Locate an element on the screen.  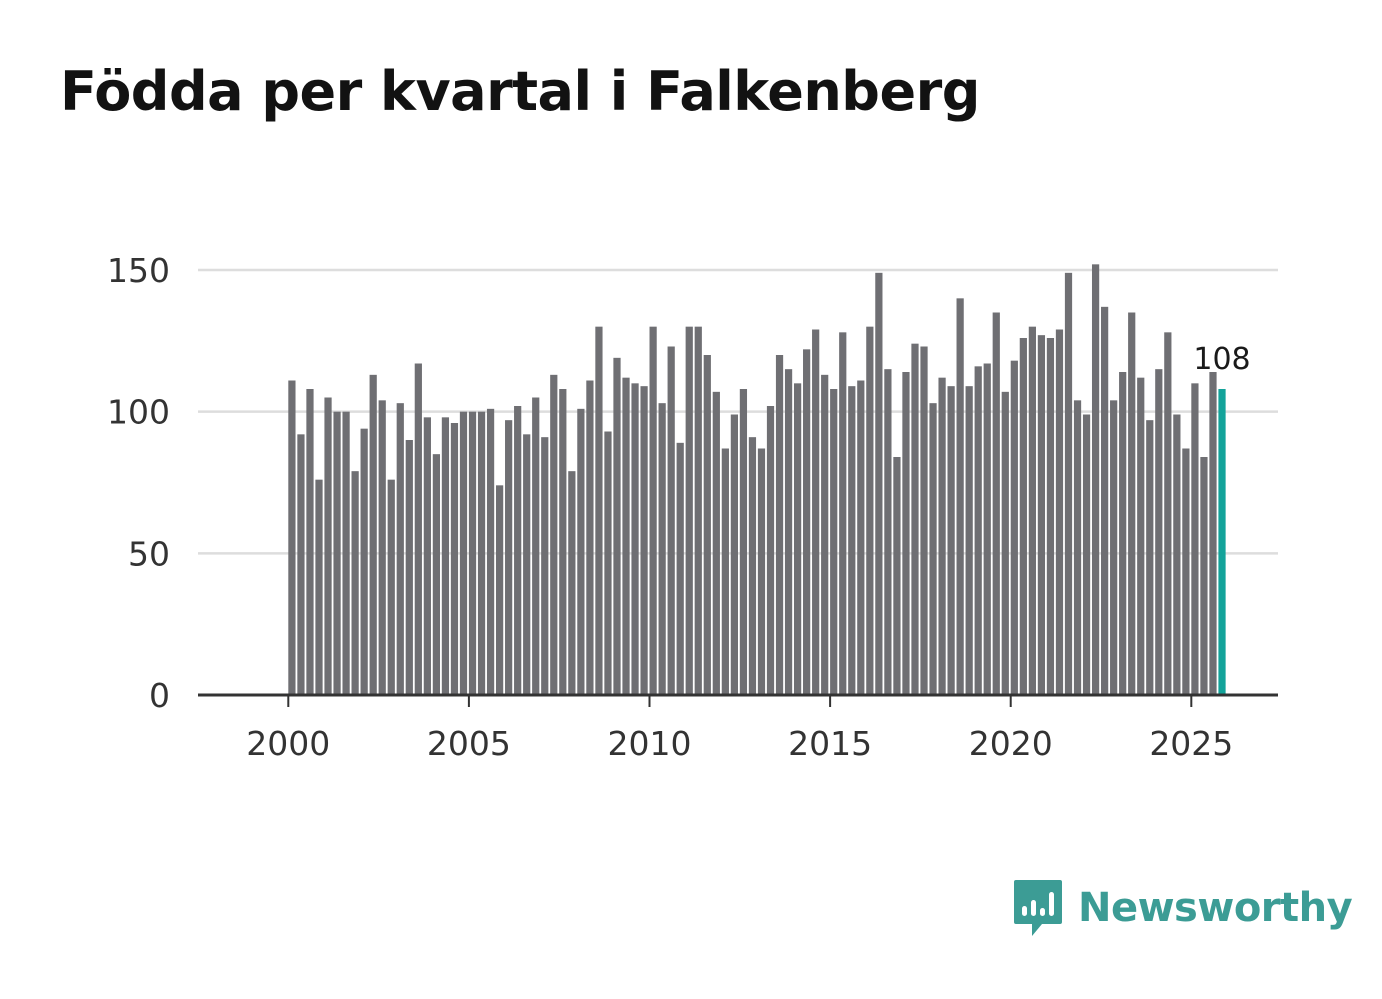
newsworthy-logo: Newsworthy is located at coordinates (1182, 908).